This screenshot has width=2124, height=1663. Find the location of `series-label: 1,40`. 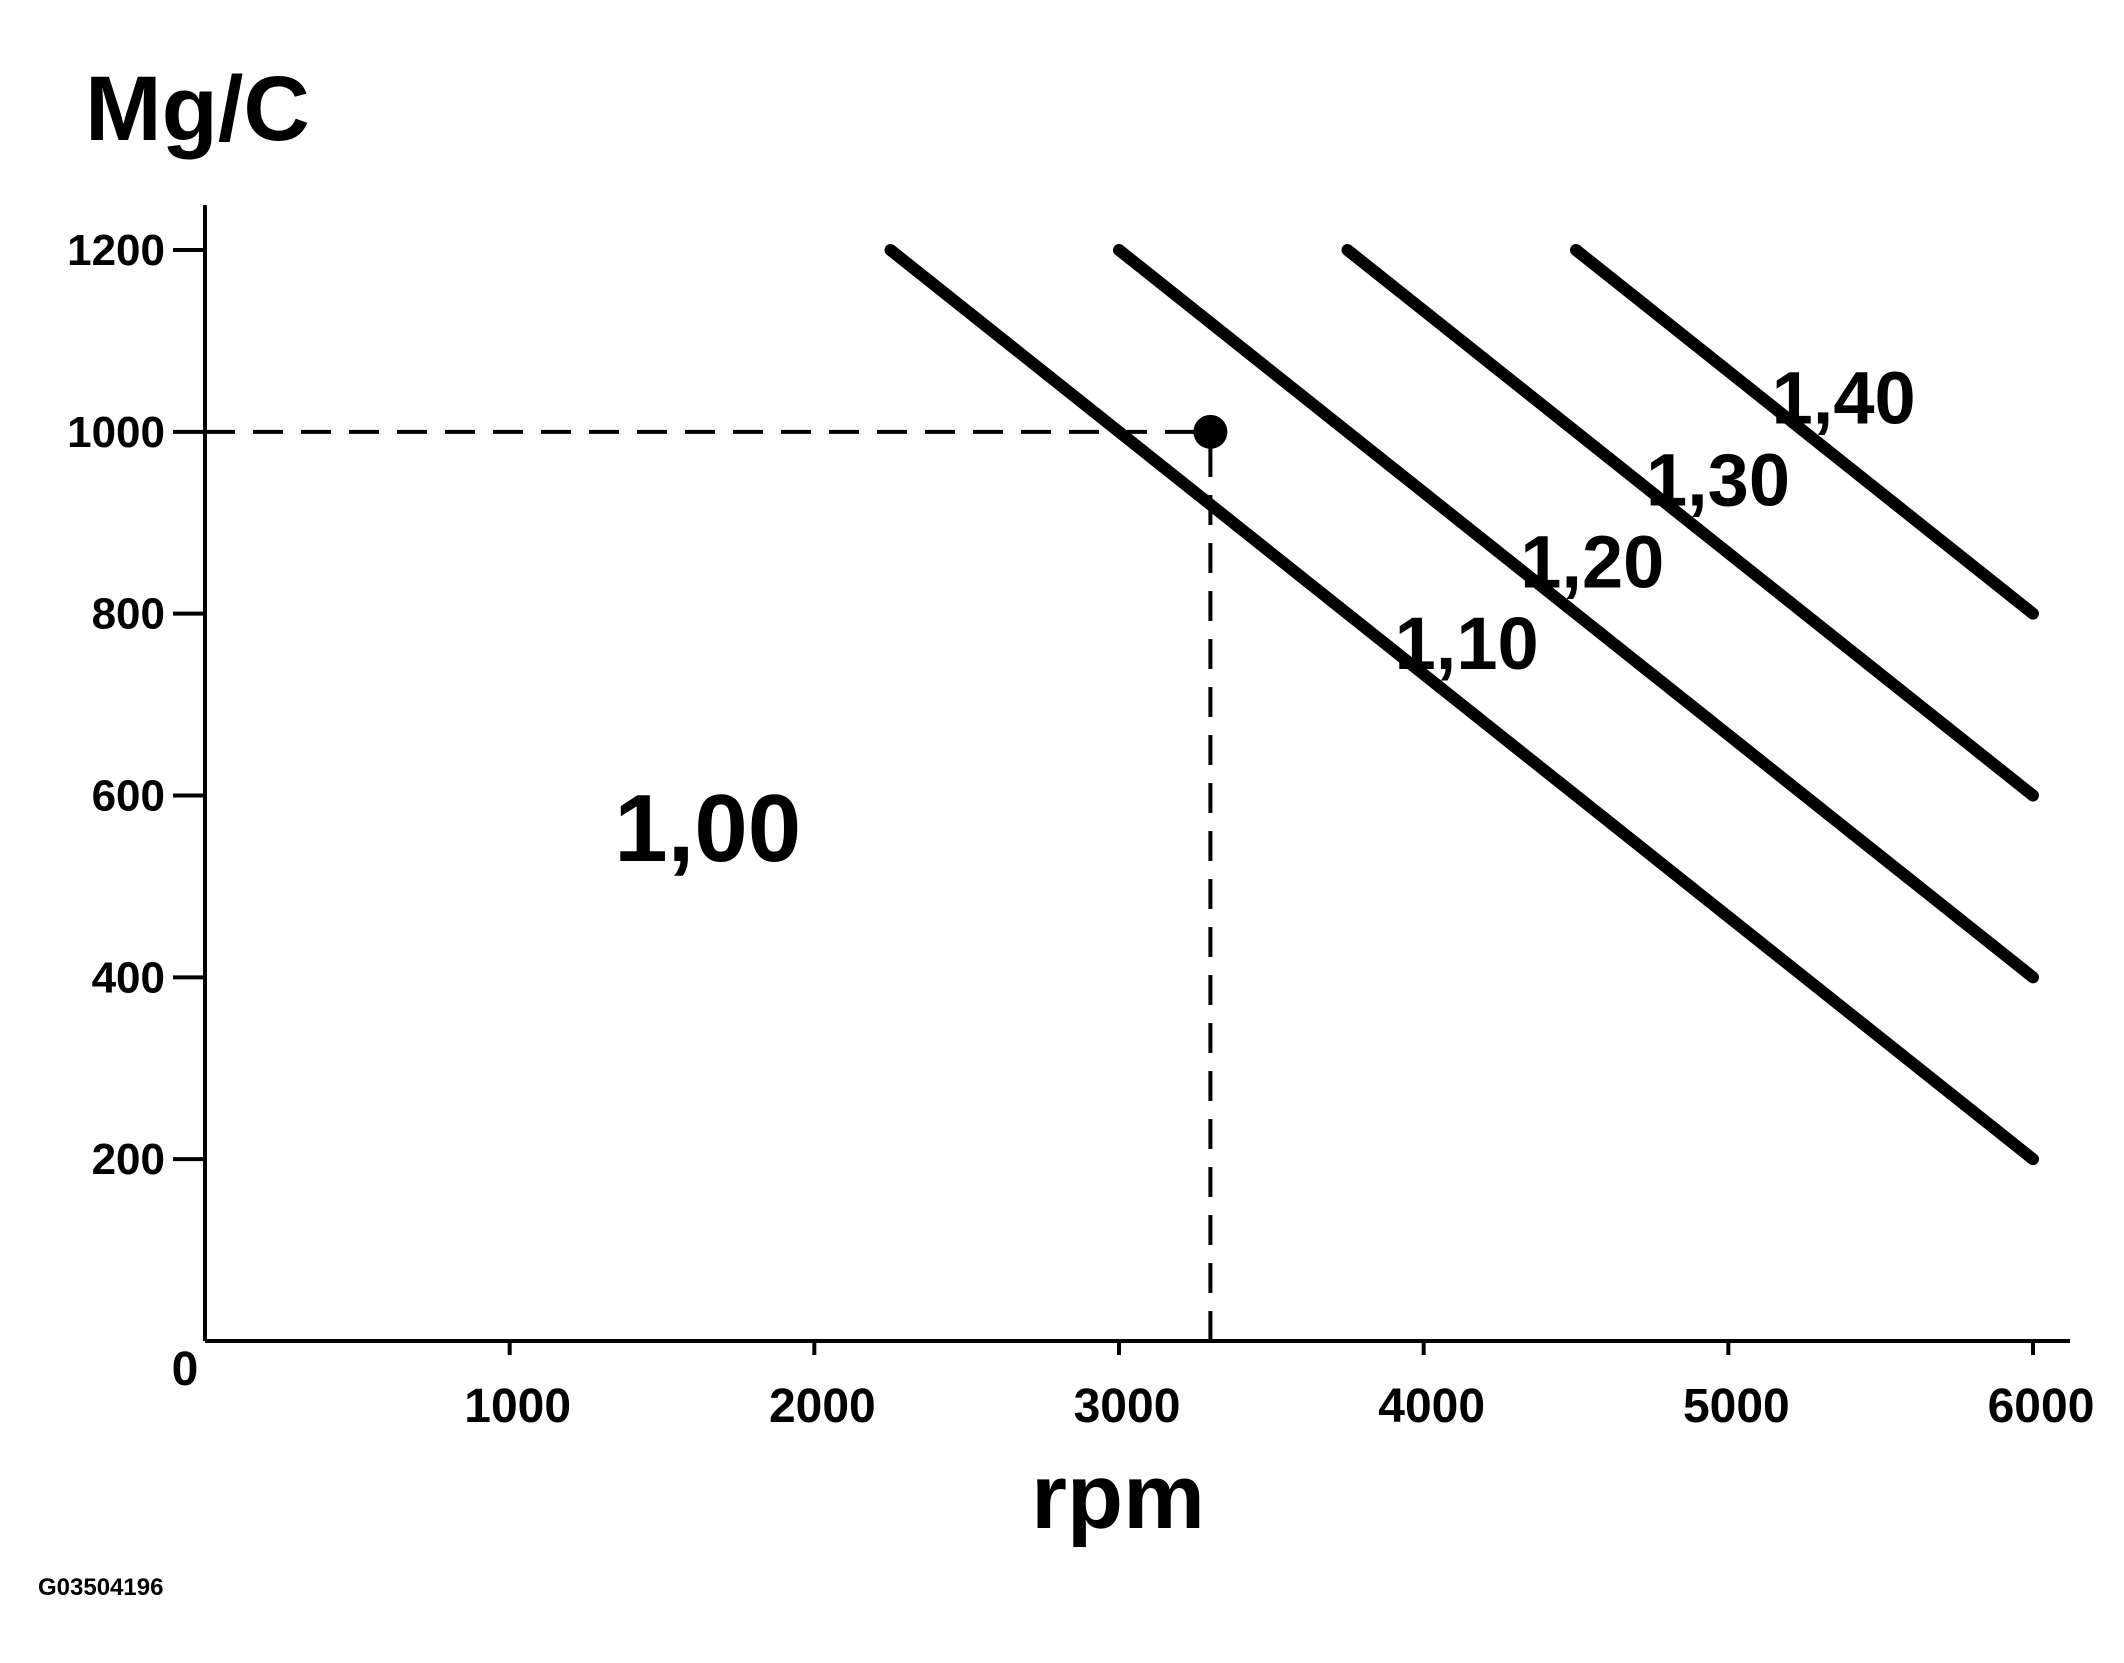

series-label: 1,40 is located at coordinates (1844, 398).